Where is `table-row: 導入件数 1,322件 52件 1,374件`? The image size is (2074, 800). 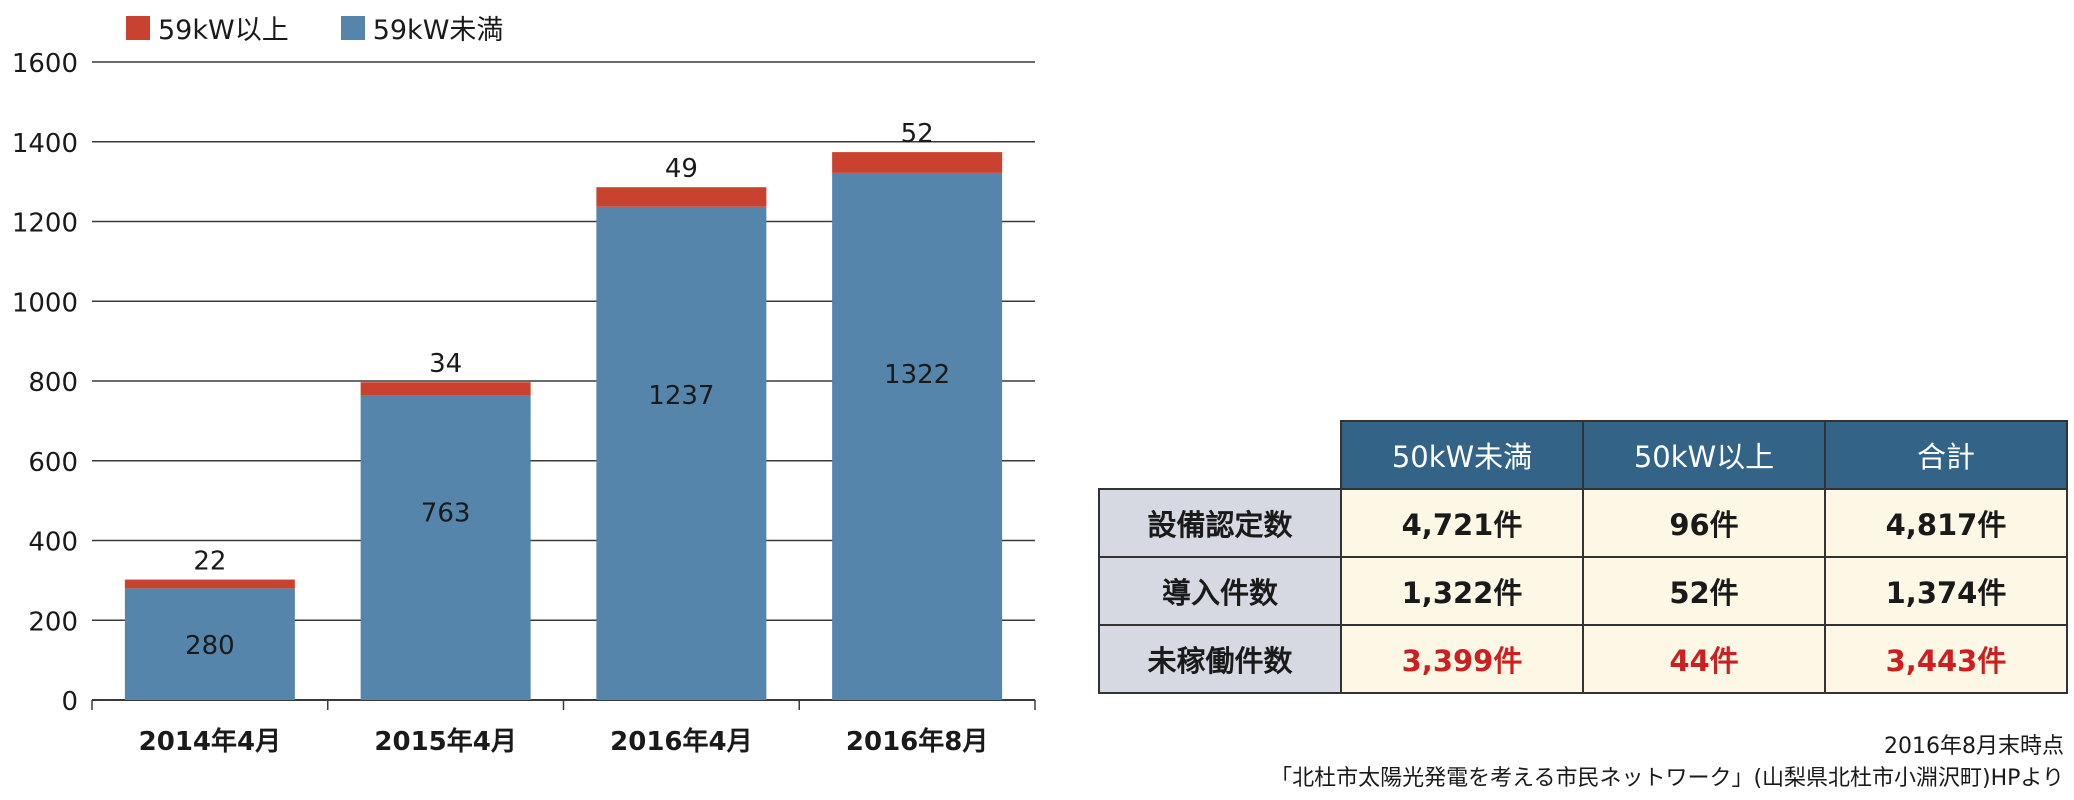 table-row: 導入件数 1,322件 52件 1,374件 is located at coordinates (1583, 591).